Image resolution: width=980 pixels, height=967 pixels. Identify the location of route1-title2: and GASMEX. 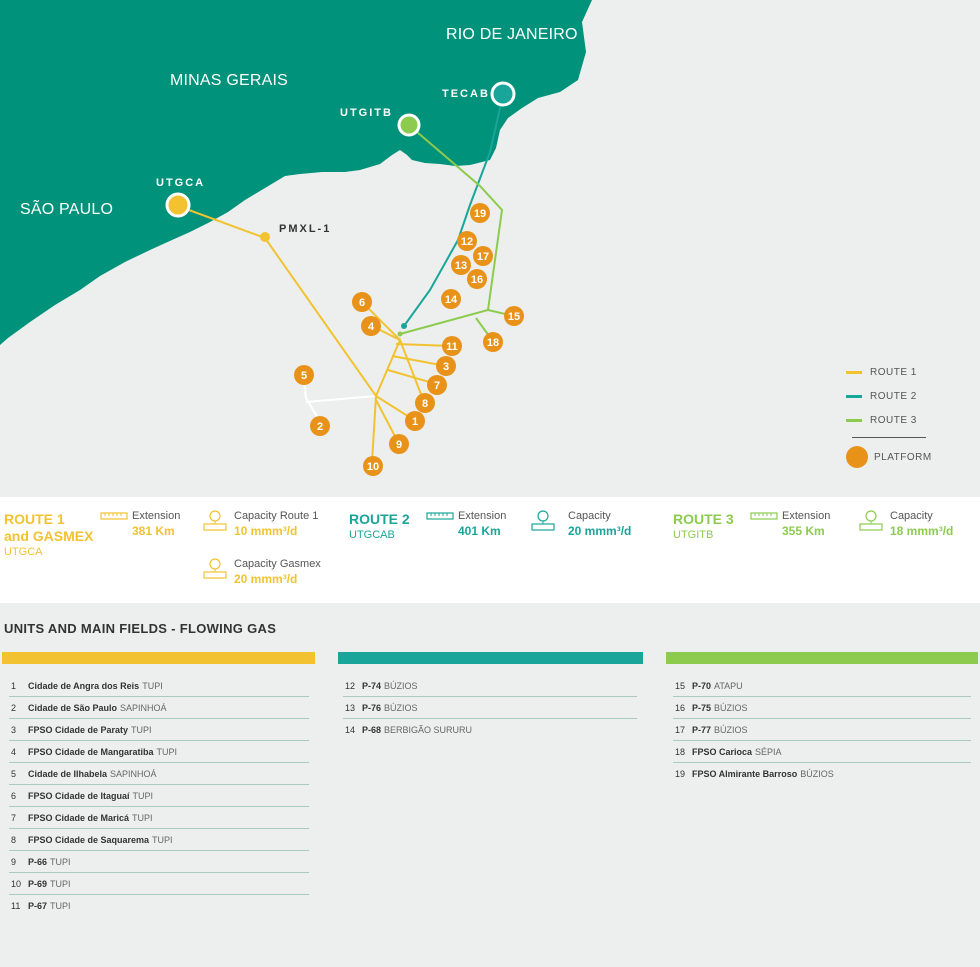
(49, 536).